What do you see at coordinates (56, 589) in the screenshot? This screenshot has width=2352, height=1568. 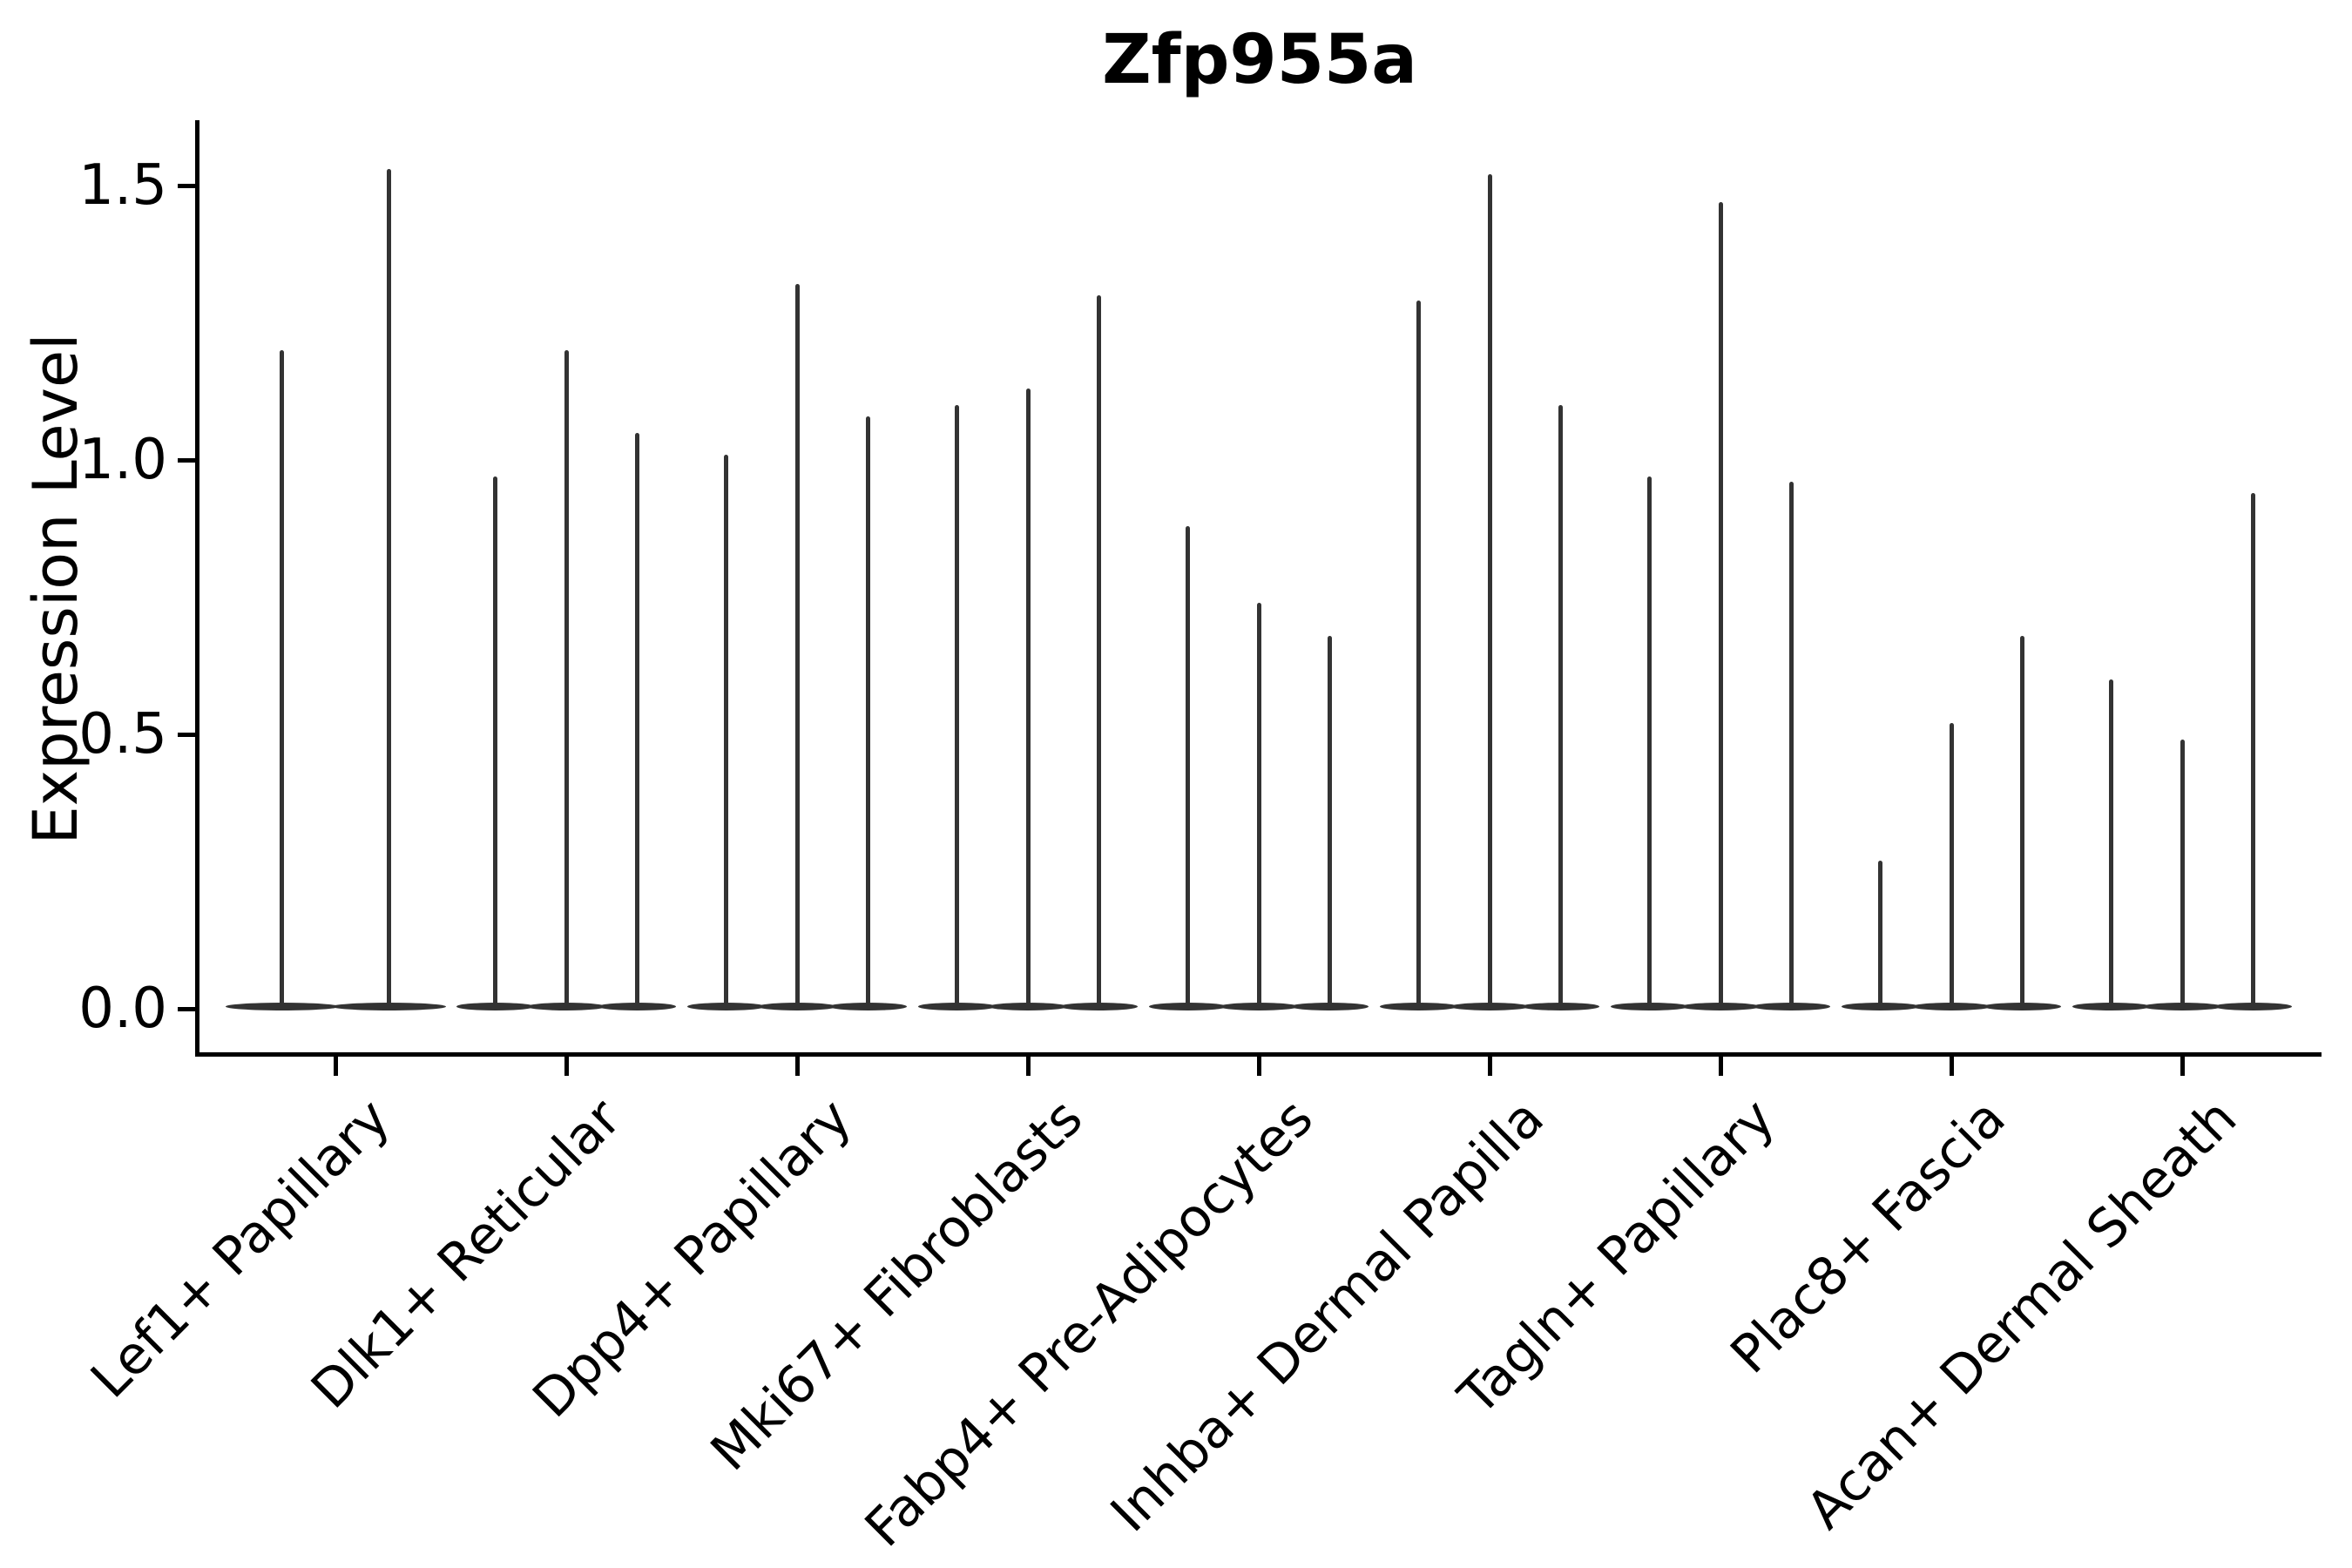 I see `y-axis-label: Expression Level` at bounding box center [56, 589].